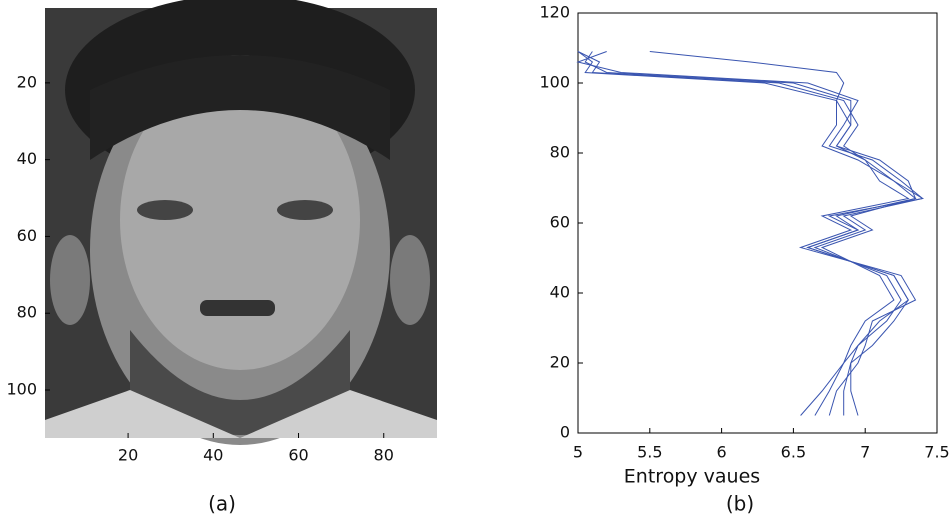 The image size is (951, 519). What do you see at coordinates (298, 455) in the screenshot?
I see `x-tick-label: 60` at bounding box center [298, 455].